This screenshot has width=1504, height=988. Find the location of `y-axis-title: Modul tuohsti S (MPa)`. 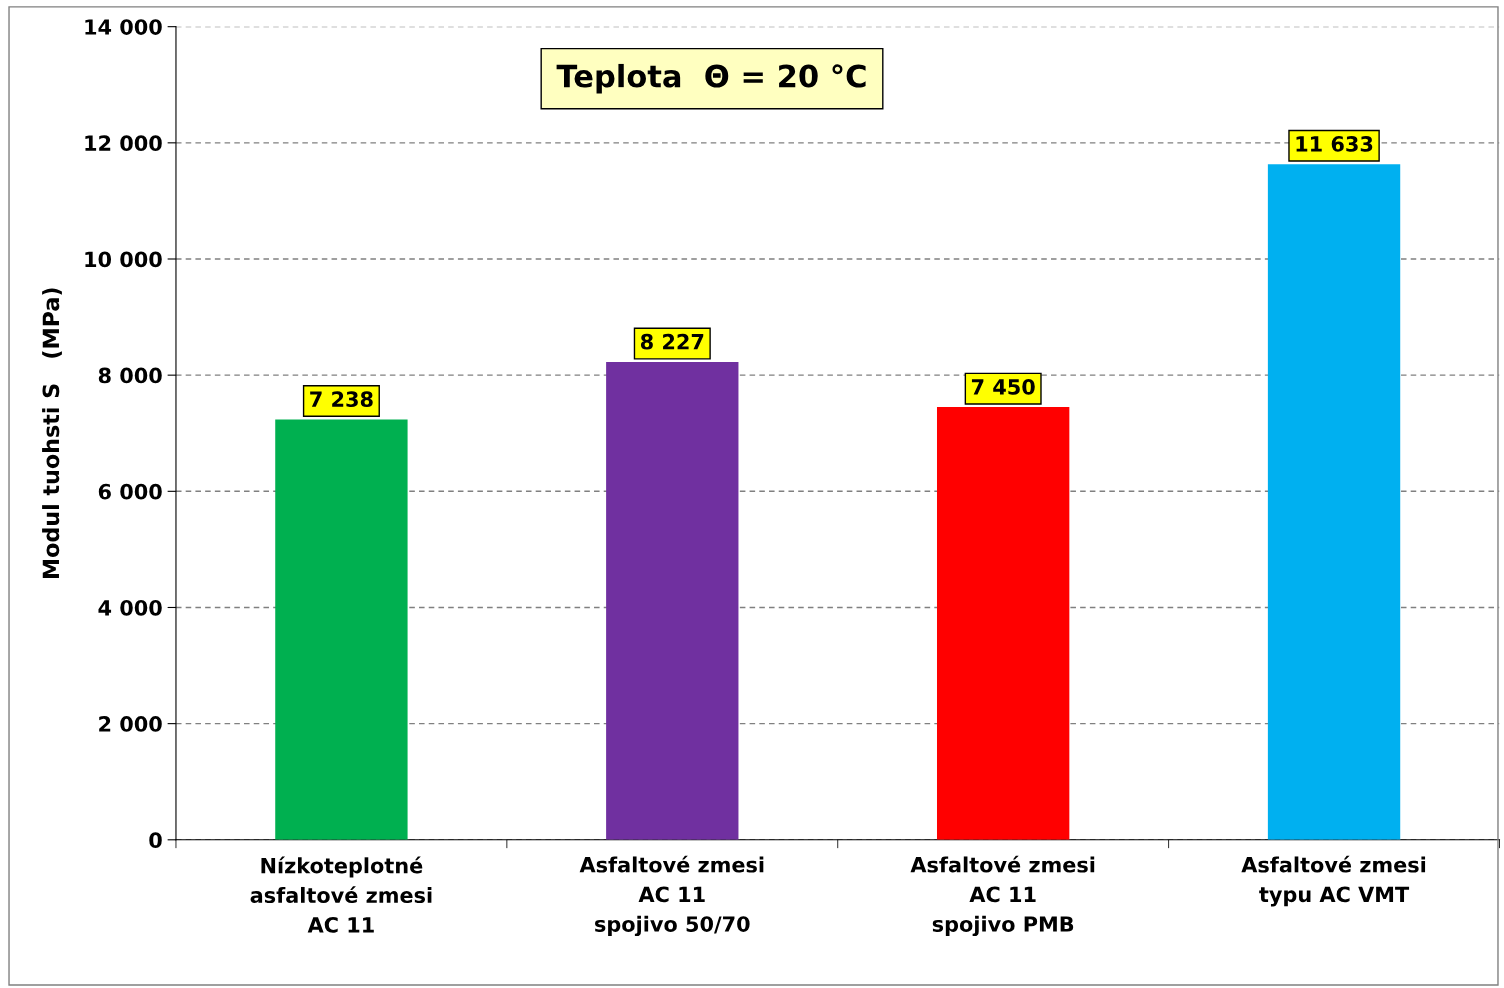

y-axis-title: Modul tuohsti S (MPa) is located at coordinates (52, 433).